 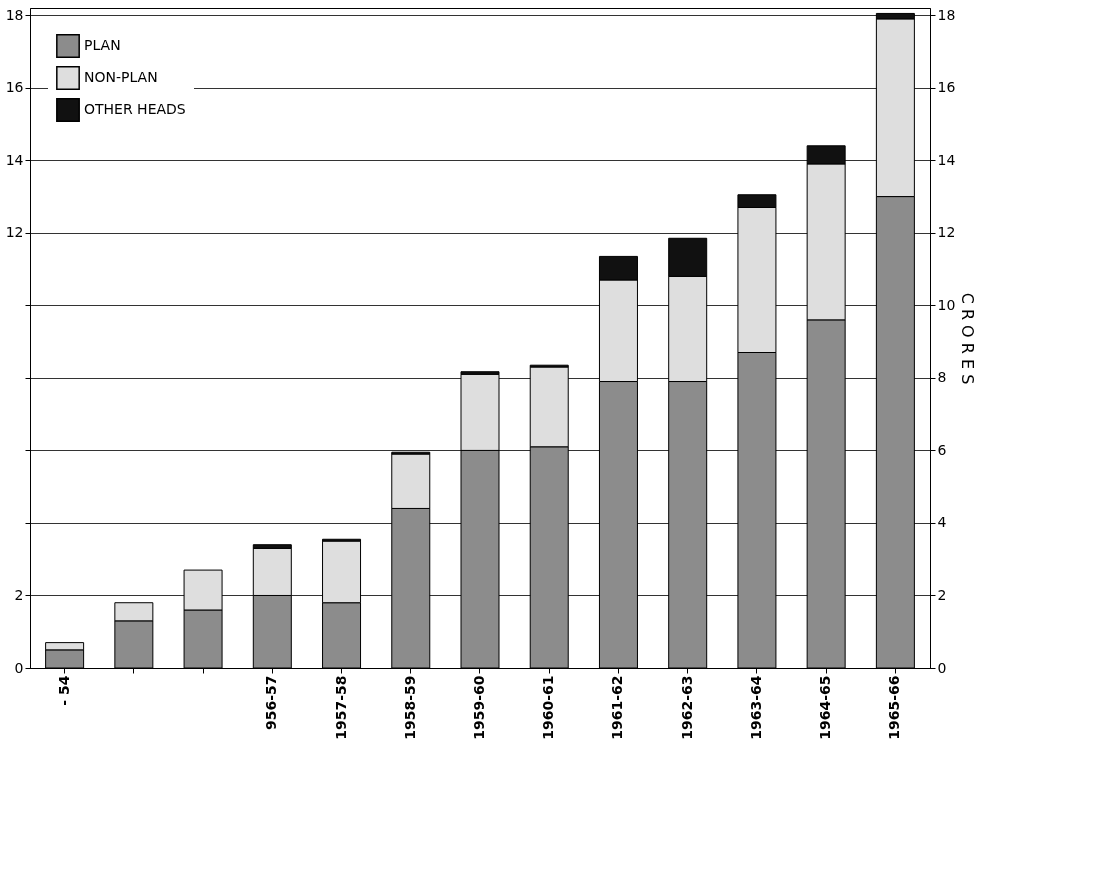 What do you see at coordinates (19, 594) in the screenshot?
I see `y-tick-label: 2` at bounding box center [19, 594].